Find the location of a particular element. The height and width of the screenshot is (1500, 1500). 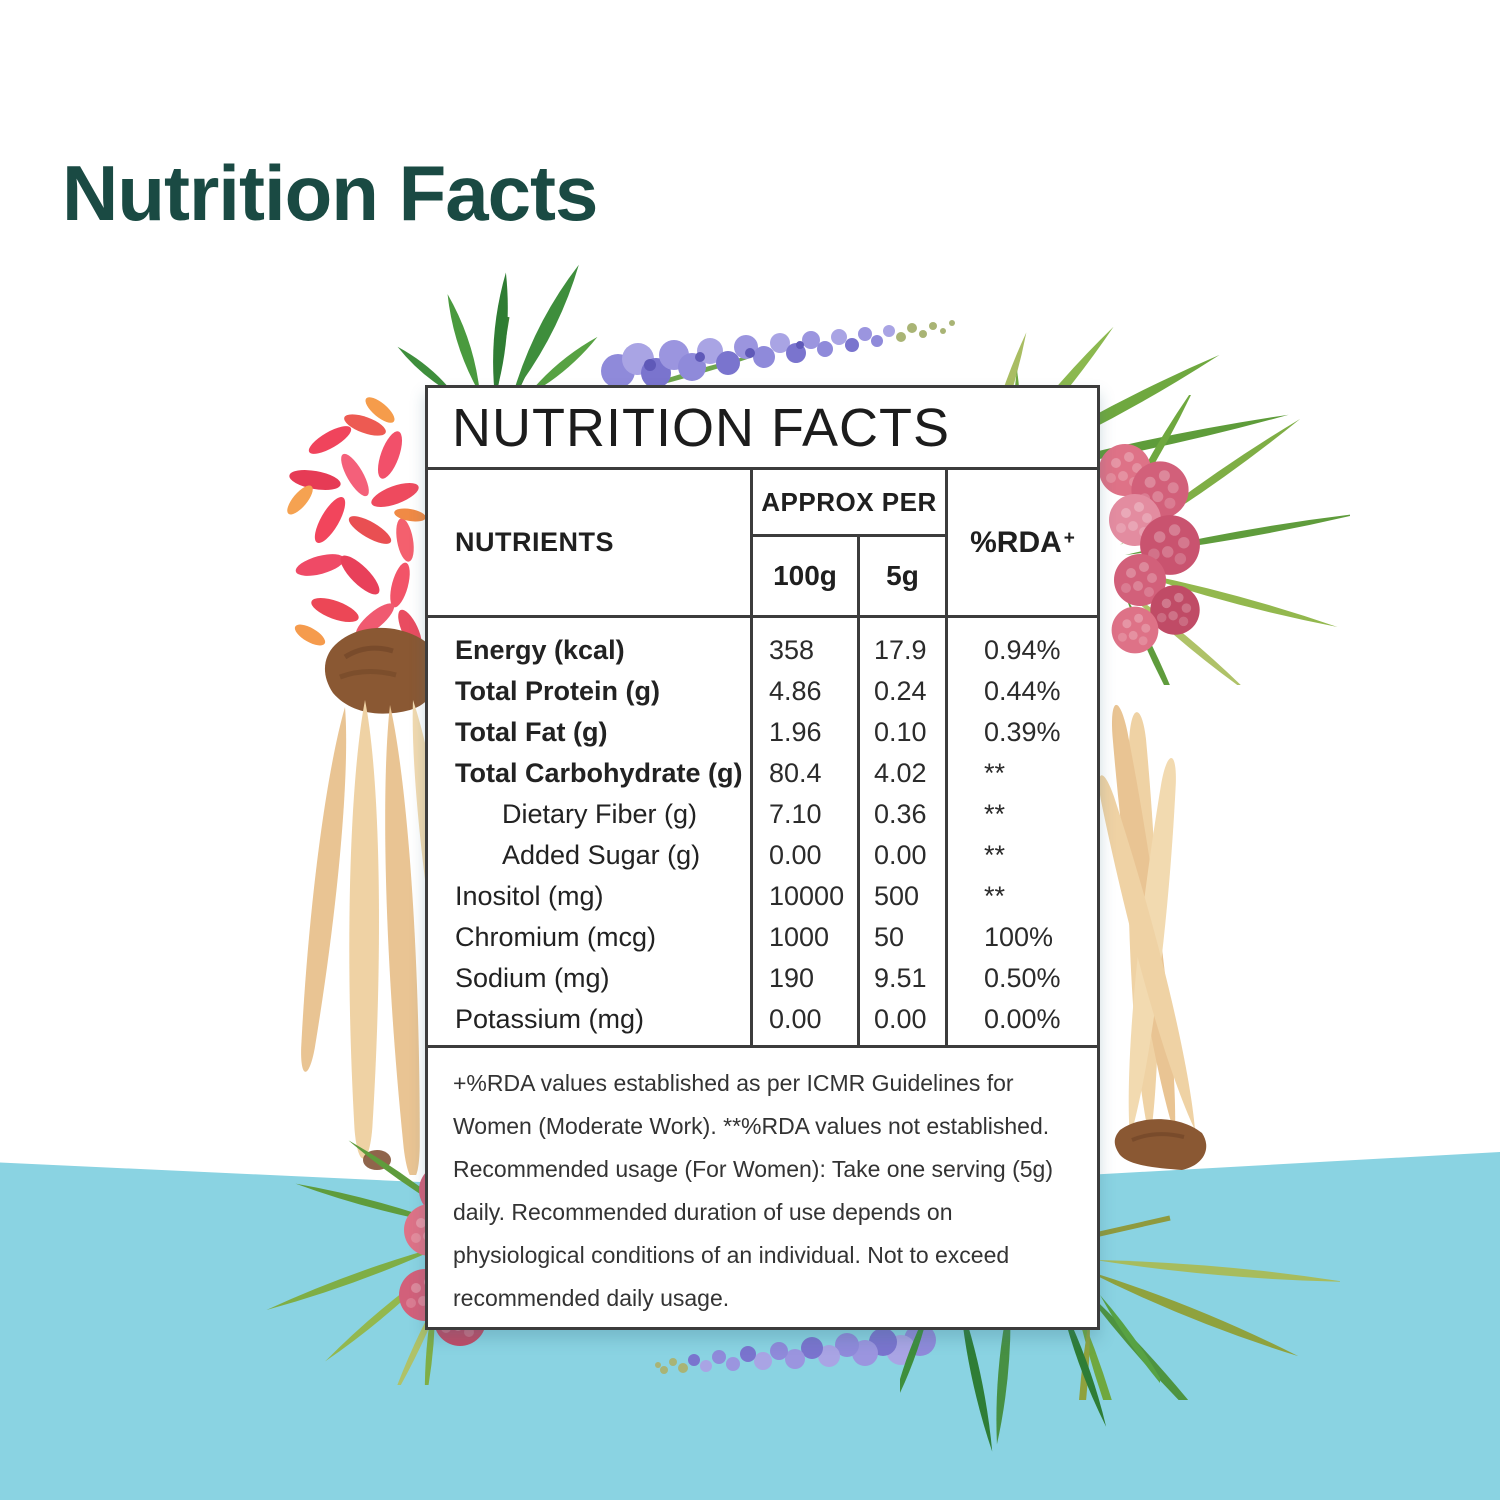

value-per-5g: 17.9 is located at coordinates (900, 650).